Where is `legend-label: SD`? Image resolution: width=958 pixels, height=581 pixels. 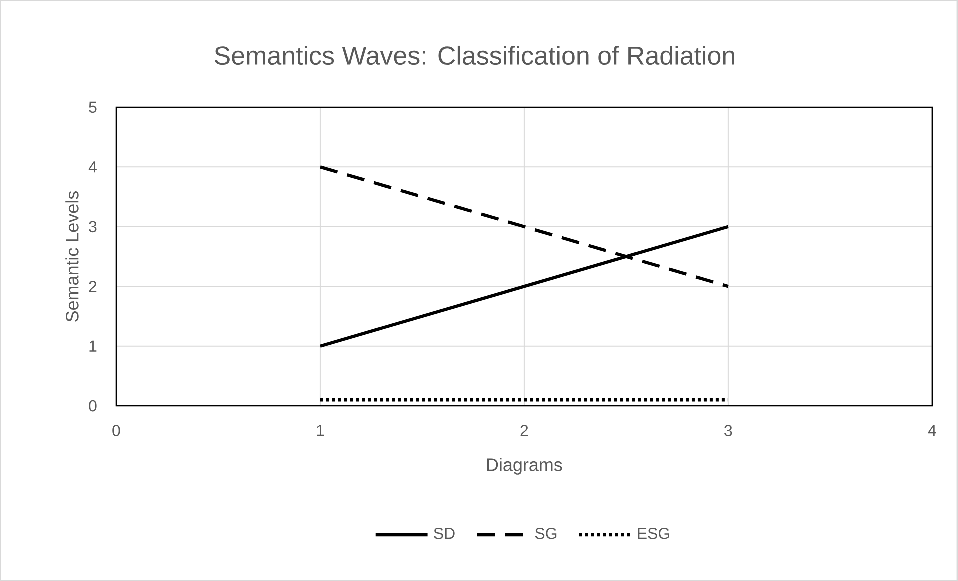
legend-label: SD is located at coordinates (444, 534).